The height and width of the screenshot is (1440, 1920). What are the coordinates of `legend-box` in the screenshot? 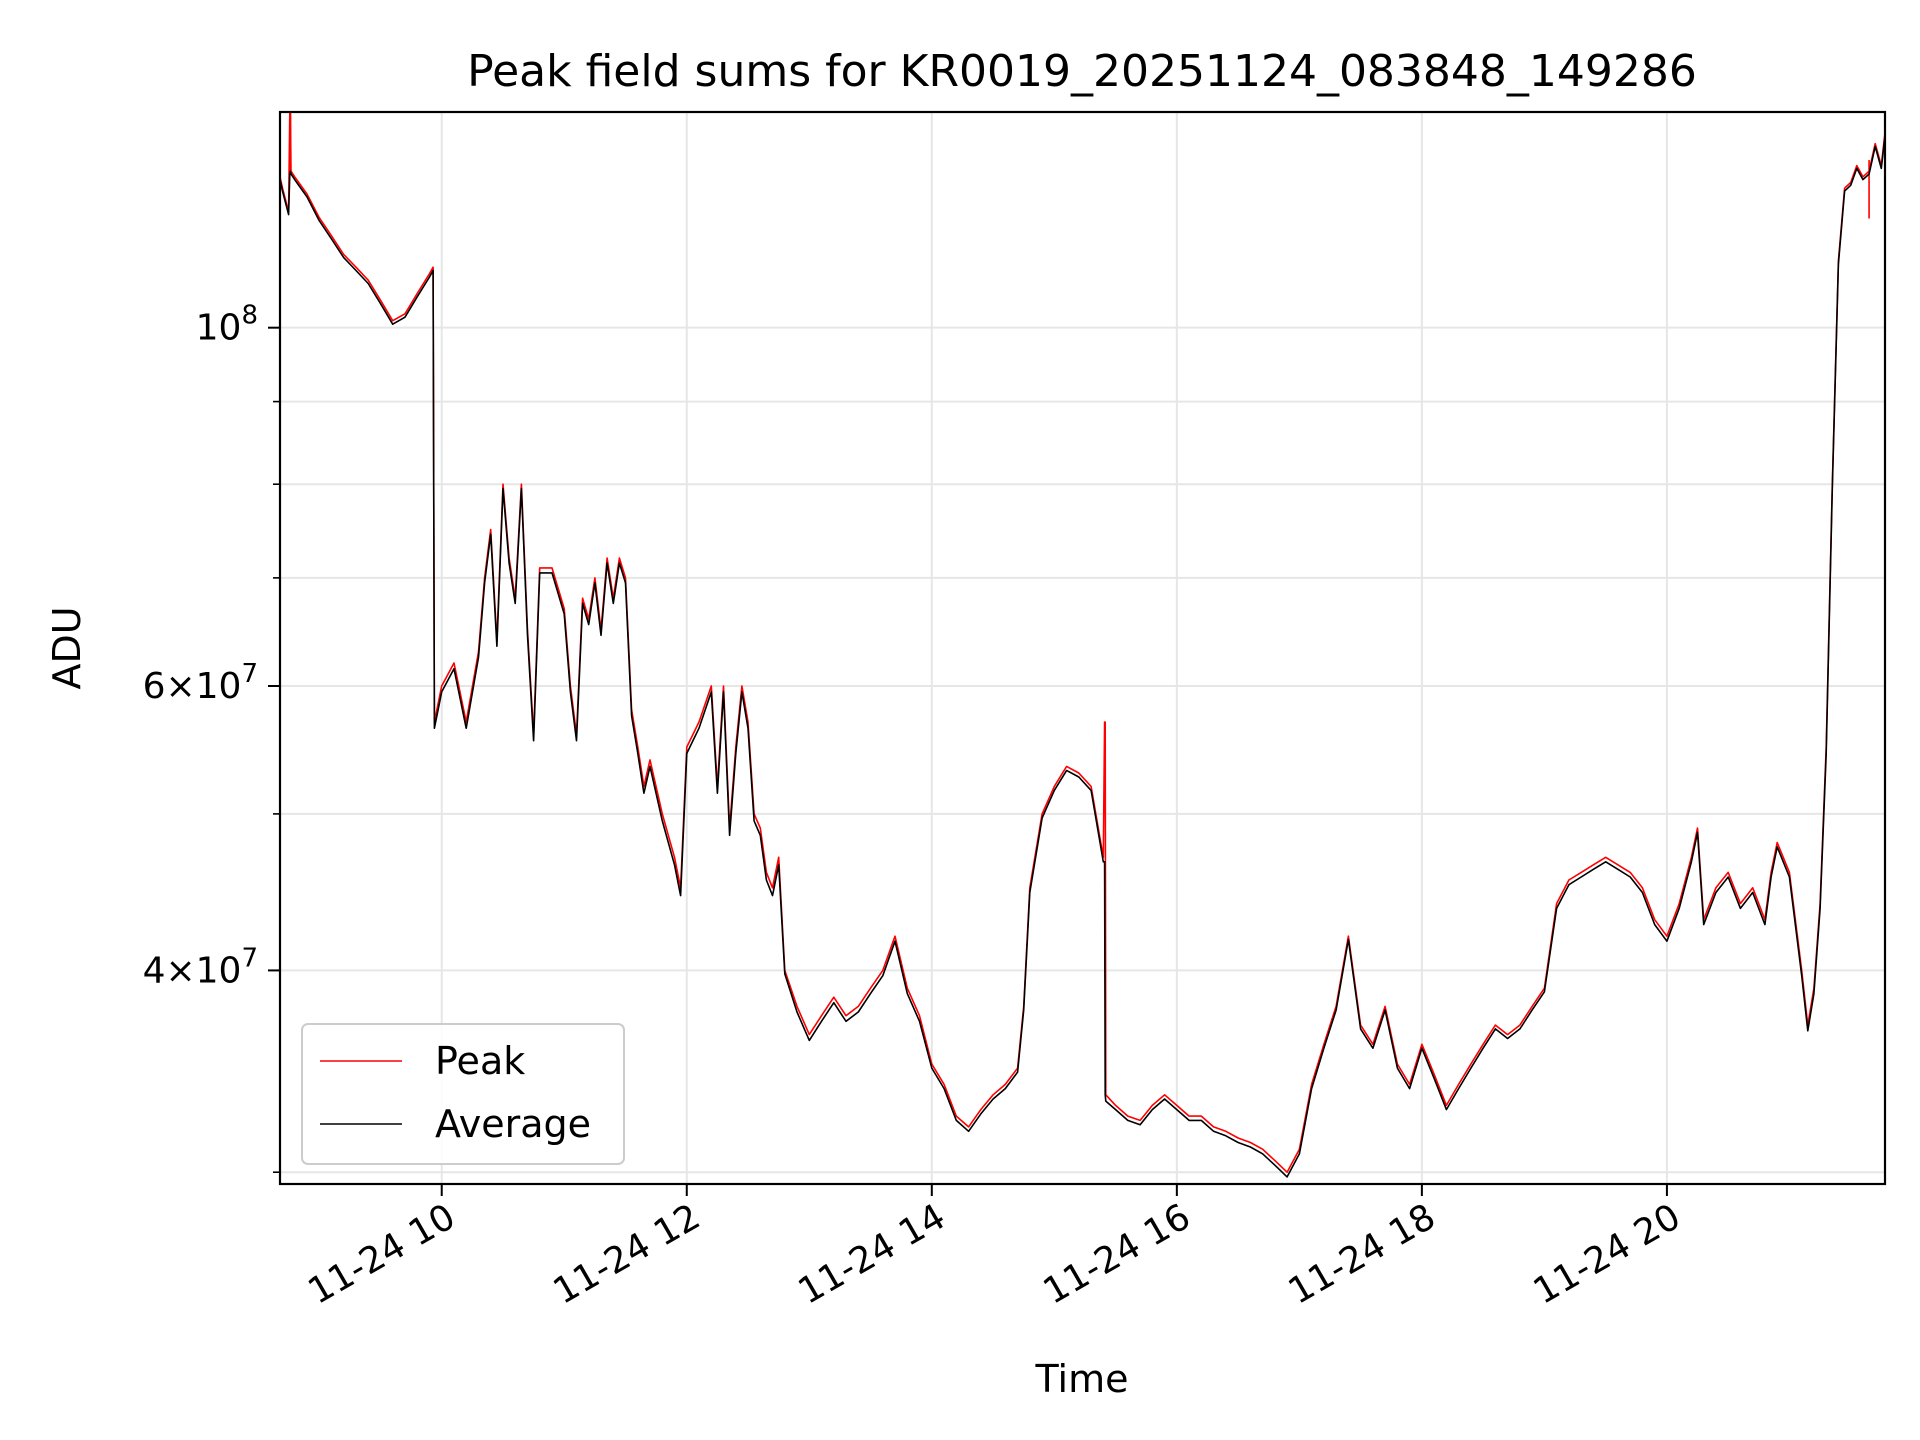 It's located at (463, 1094).